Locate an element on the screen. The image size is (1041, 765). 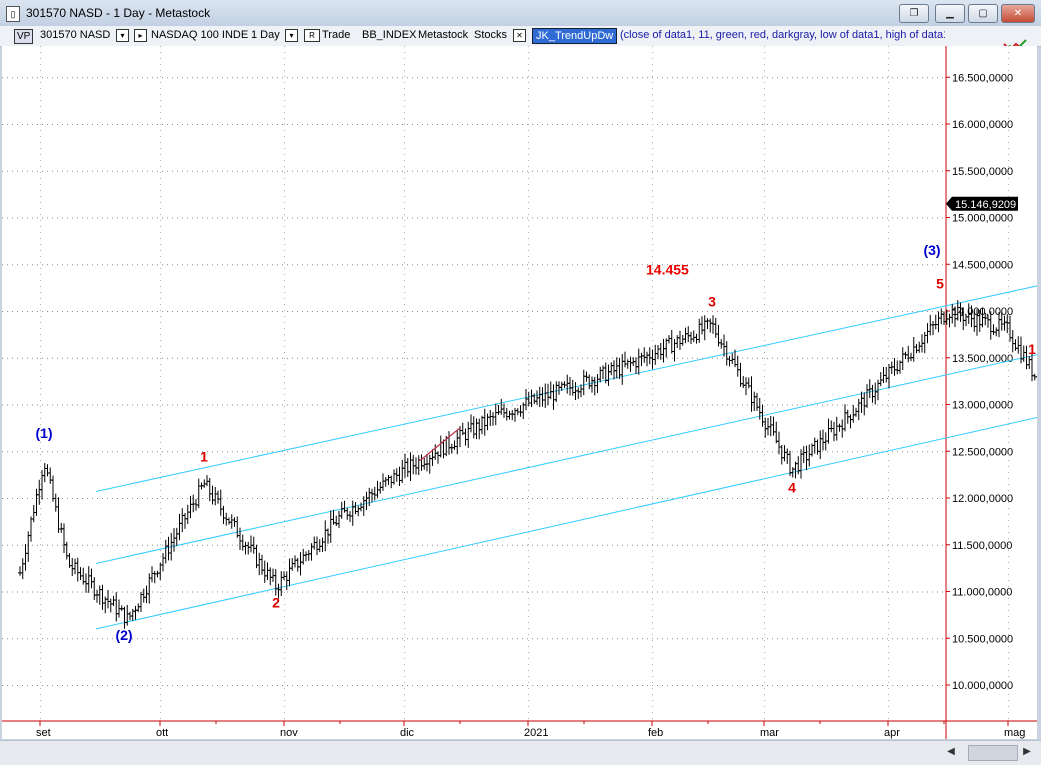
maximize-button: ▢ is located at coordinates (983, 13).